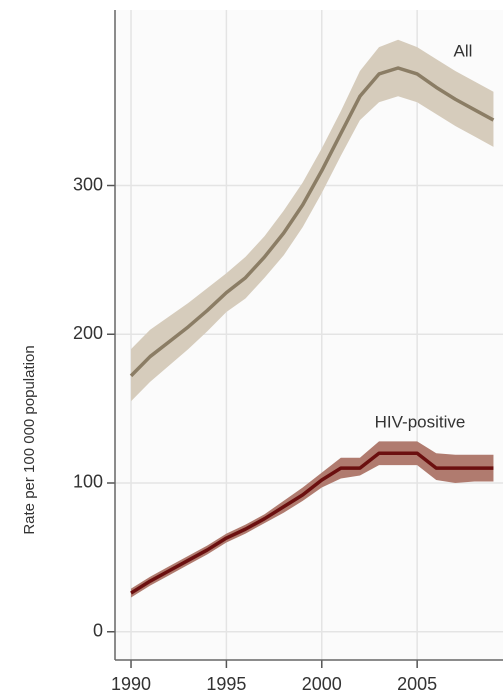 Image resolution: width=503 pixels, height=697 pixels. What do you see at coordinates (463, 50) in the screenshot?
I see `series-label: All` at bounding box center [463, 50].